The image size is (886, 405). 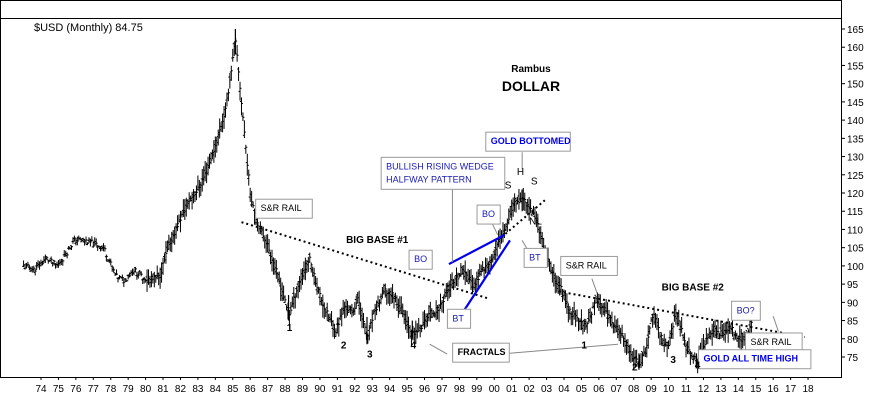 I want to click on annotation-s2: S, so click(x=534, y=181).